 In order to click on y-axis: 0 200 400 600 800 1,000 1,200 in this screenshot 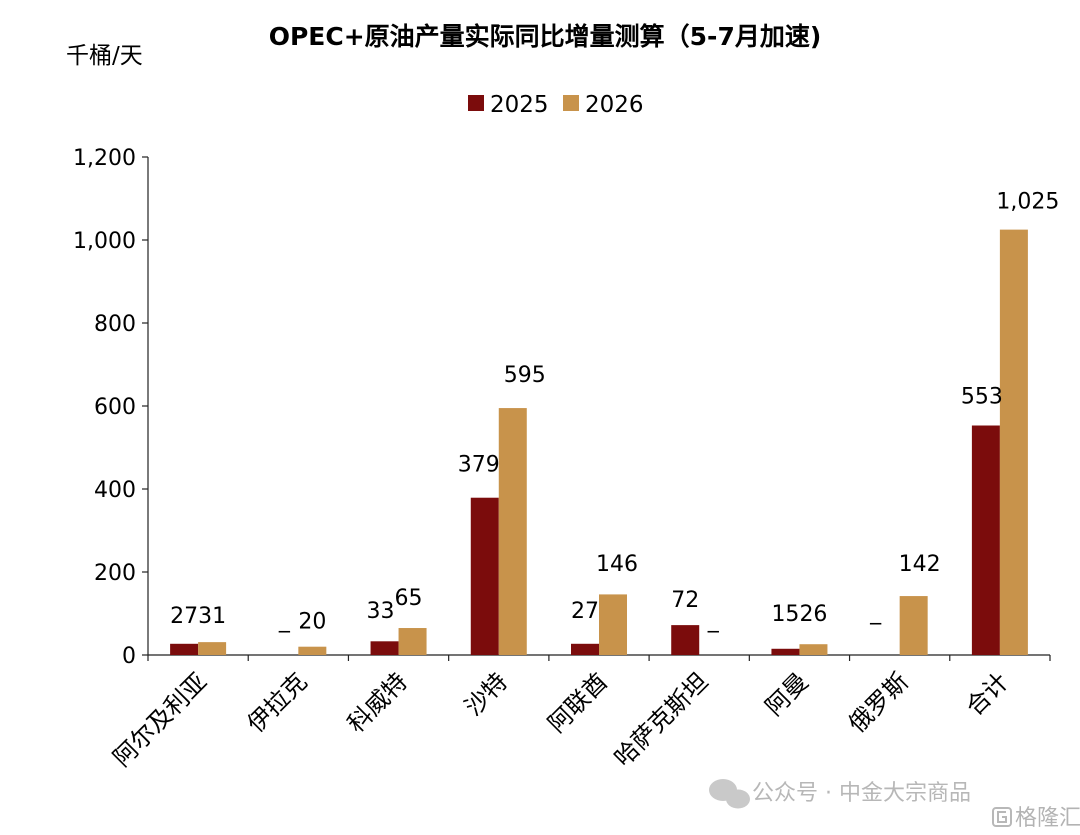, I will do `click(111, 407)`.